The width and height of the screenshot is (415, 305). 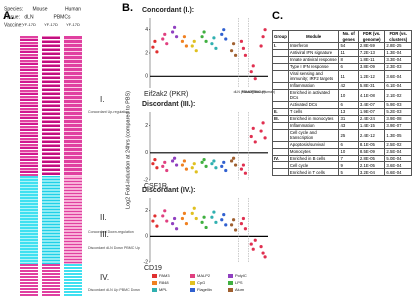 What do you see at coordinates (398, 125) in the screenshot?
I see `cell: 3.9E-07` at bounding box center [398, 125].